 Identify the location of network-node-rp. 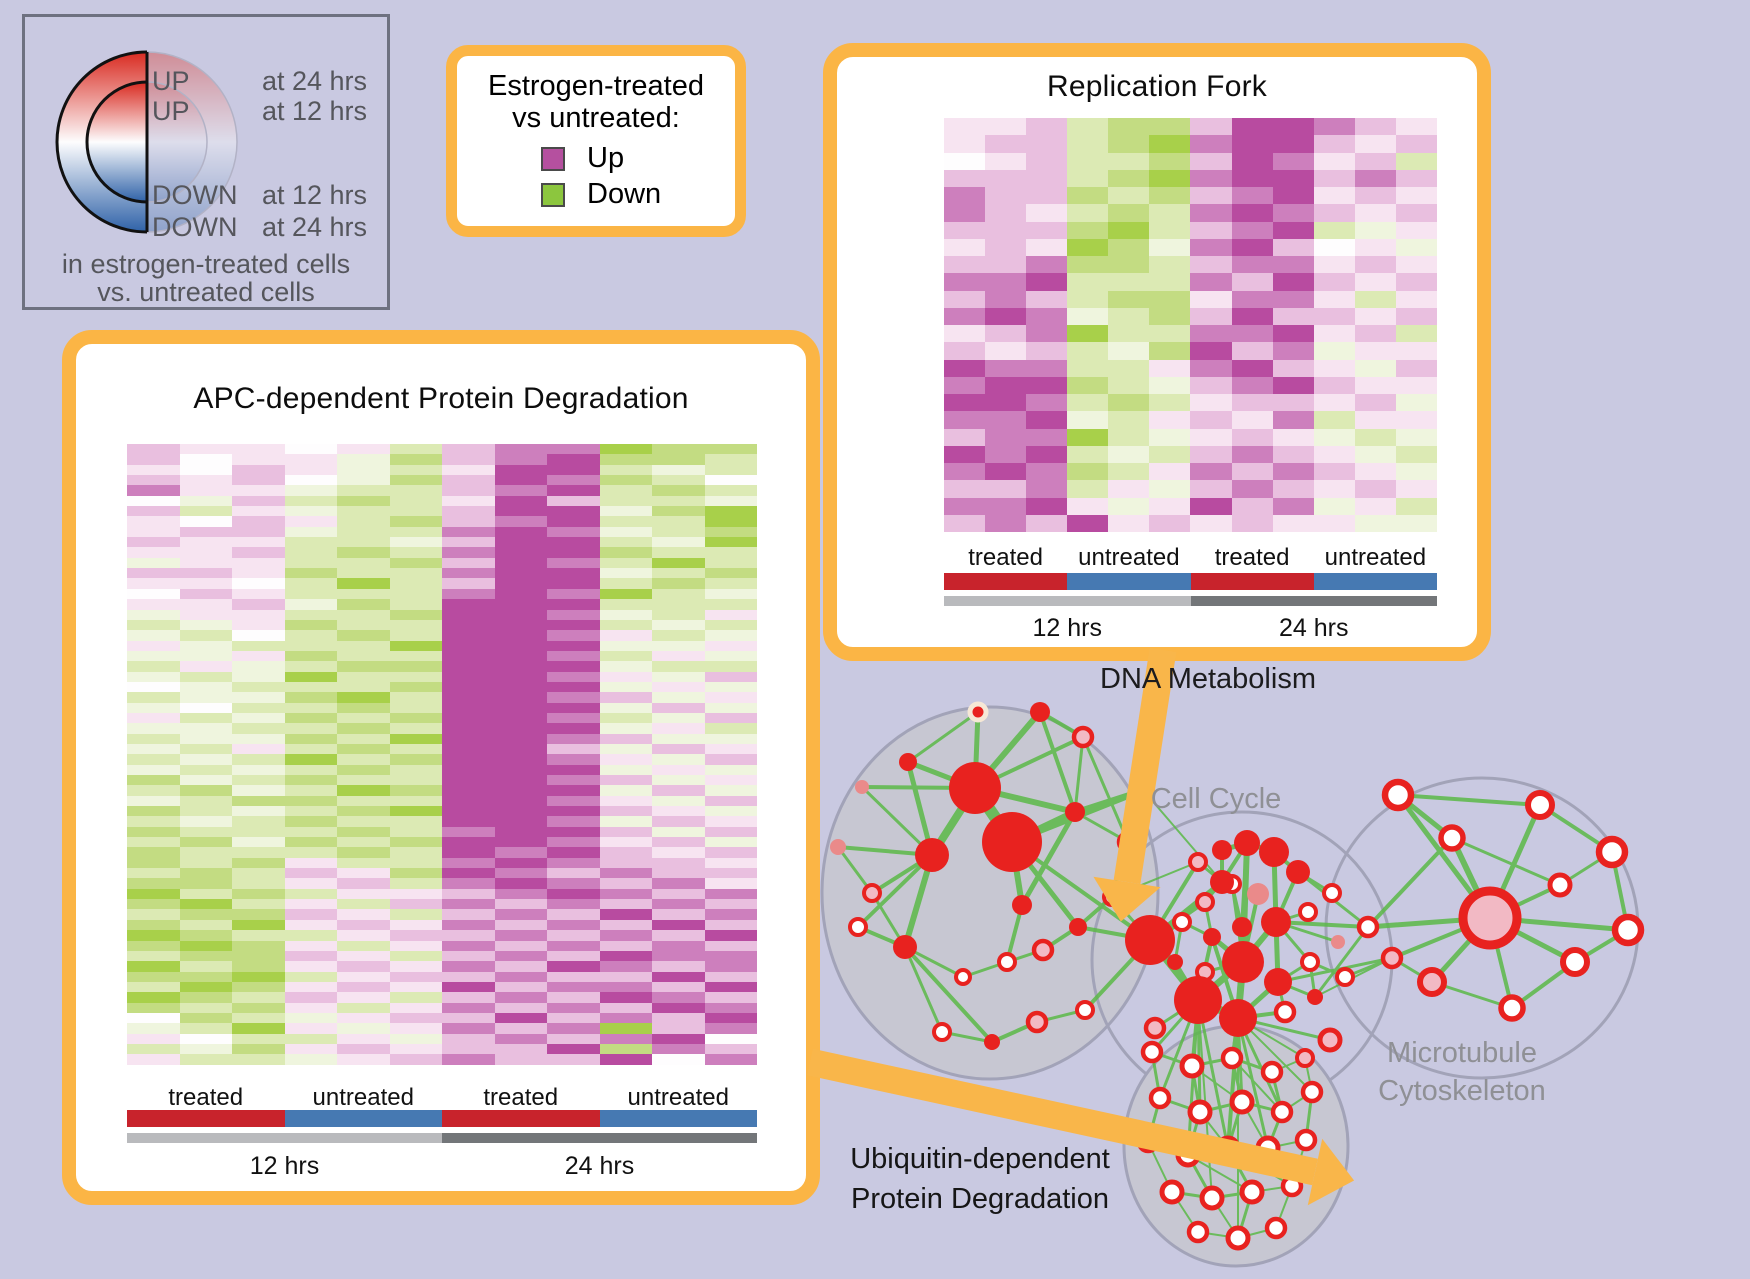
(1392, 958).